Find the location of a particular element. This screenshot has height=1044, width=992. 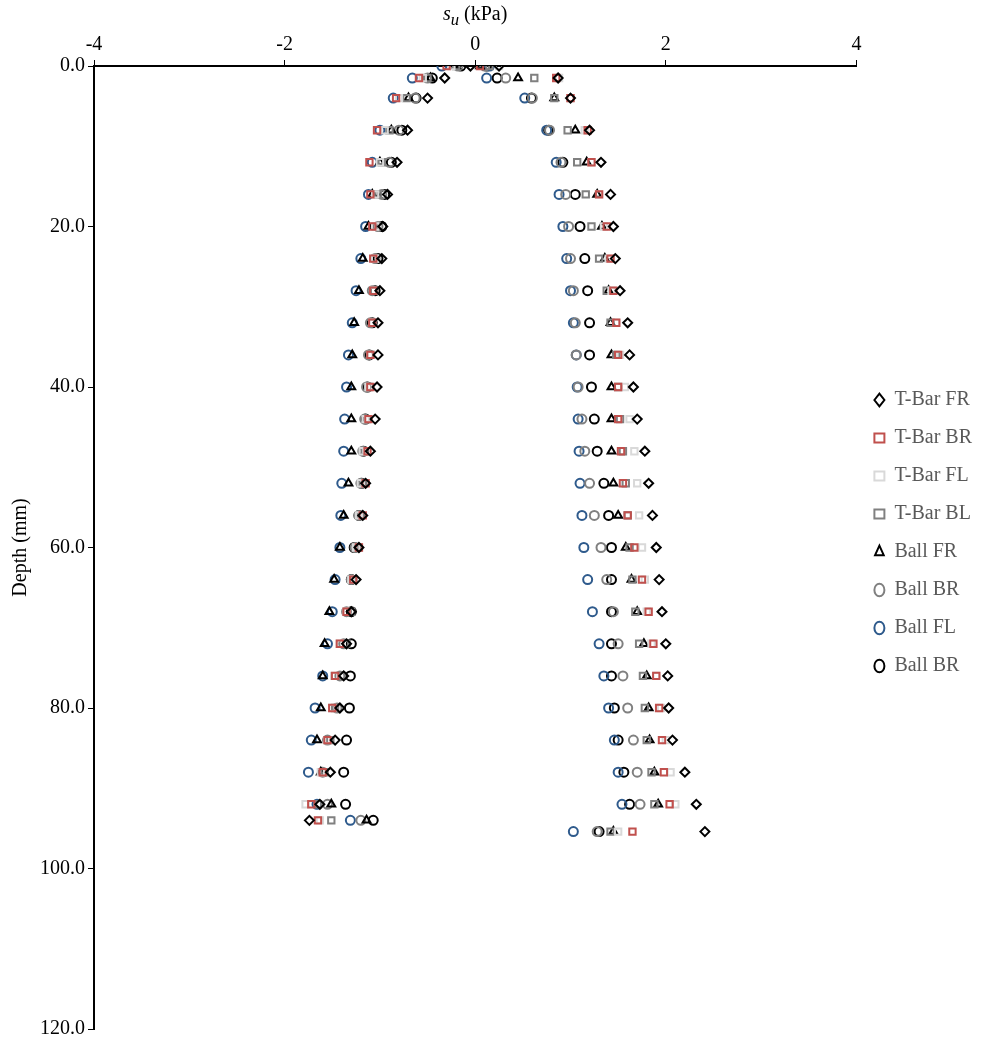

legend-label: T-Bar BR is located at coordinates (933, 436).